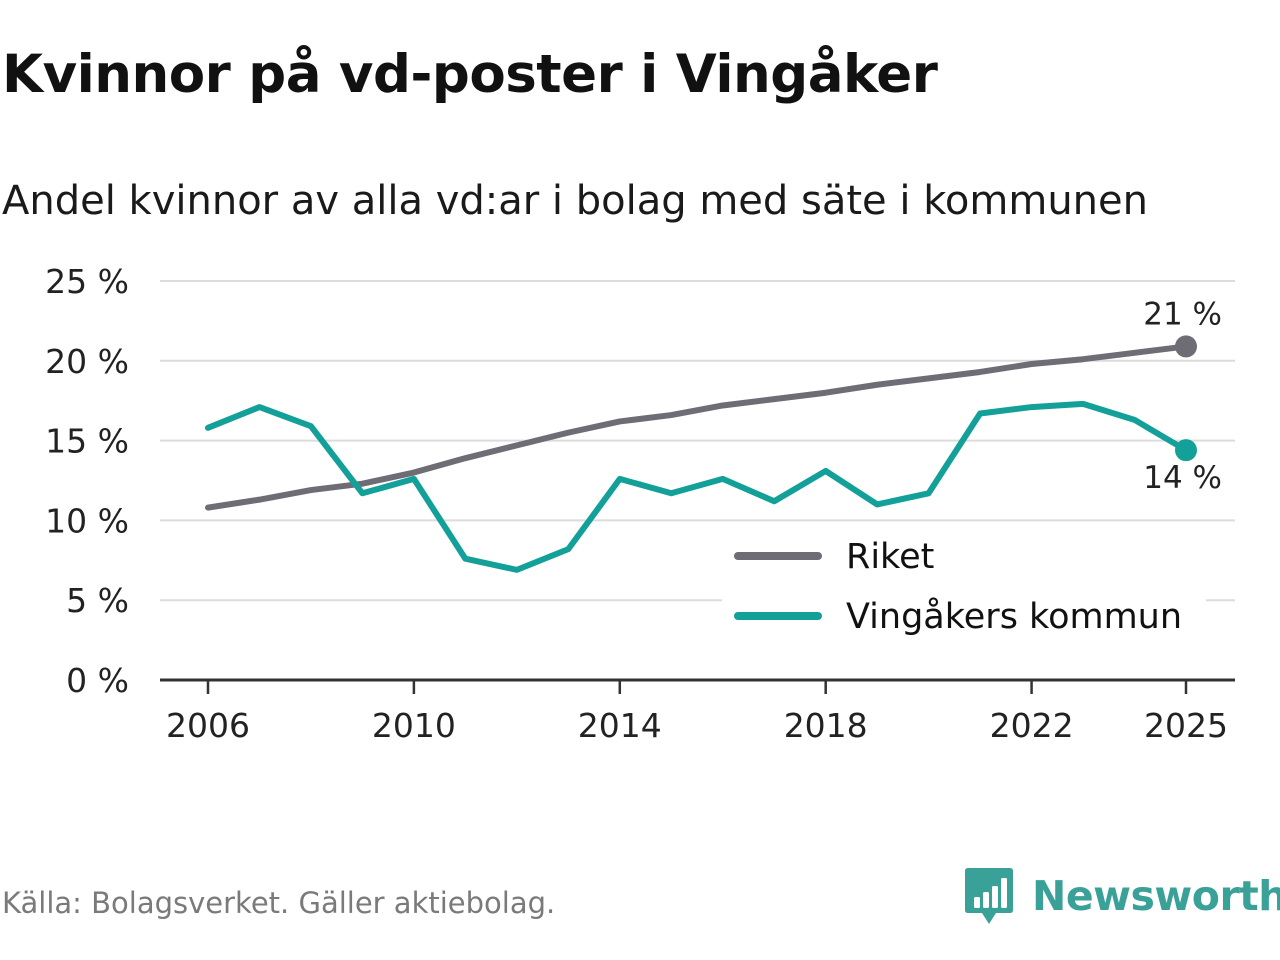  What do you see at coordinates (989, 896) in the screenshot?
I see `newsworthy-logo-icon` at bounding box center [989, 896].